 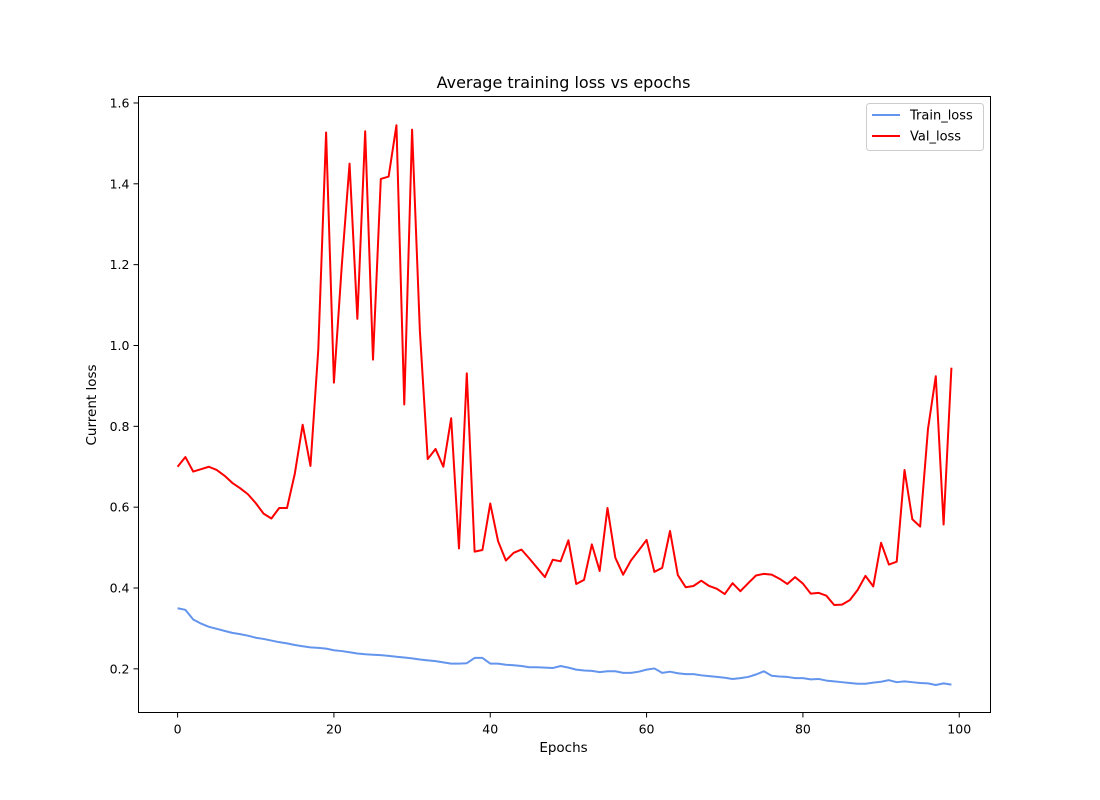 I want to click on series-line-train-loss, so click(x=564, y=647).